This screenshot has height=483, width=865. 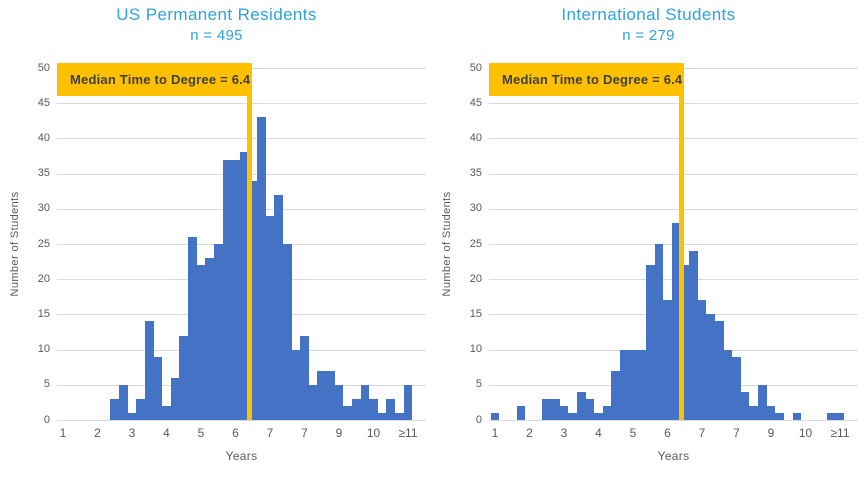 What do you see at coordinates (648, 35) in the screenshot?
I see `chart-n-label: n = 279` at bounding box center [648, 35].